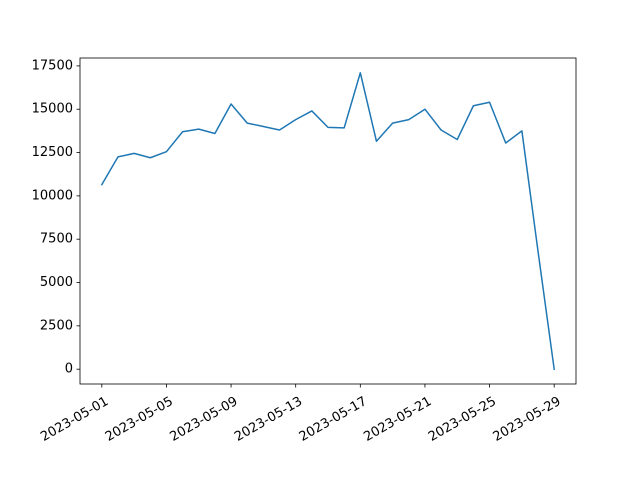  Describe the element at coordinates (56, 325) in the screenshot. I see `y-tick-label: 2500` at that location.